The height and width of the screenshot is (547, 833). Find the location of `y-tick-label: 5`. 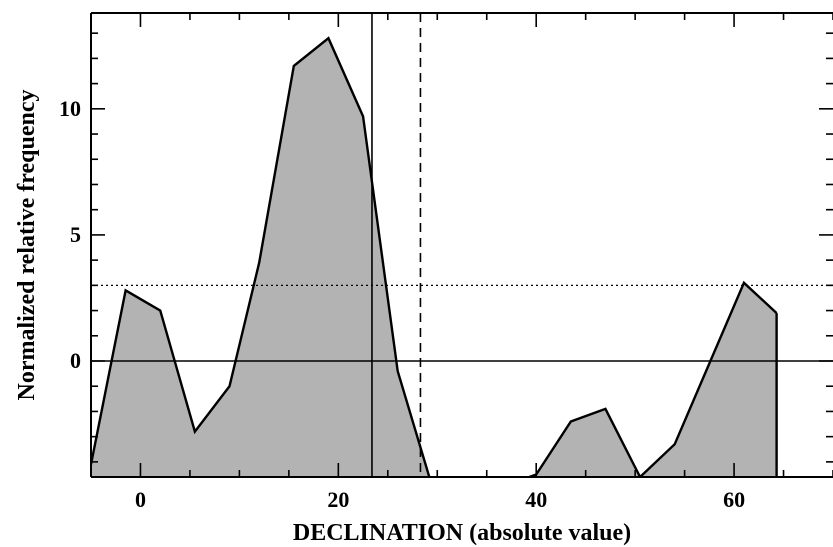

y-tick-label: 5 is located at coordinates (75, 234).